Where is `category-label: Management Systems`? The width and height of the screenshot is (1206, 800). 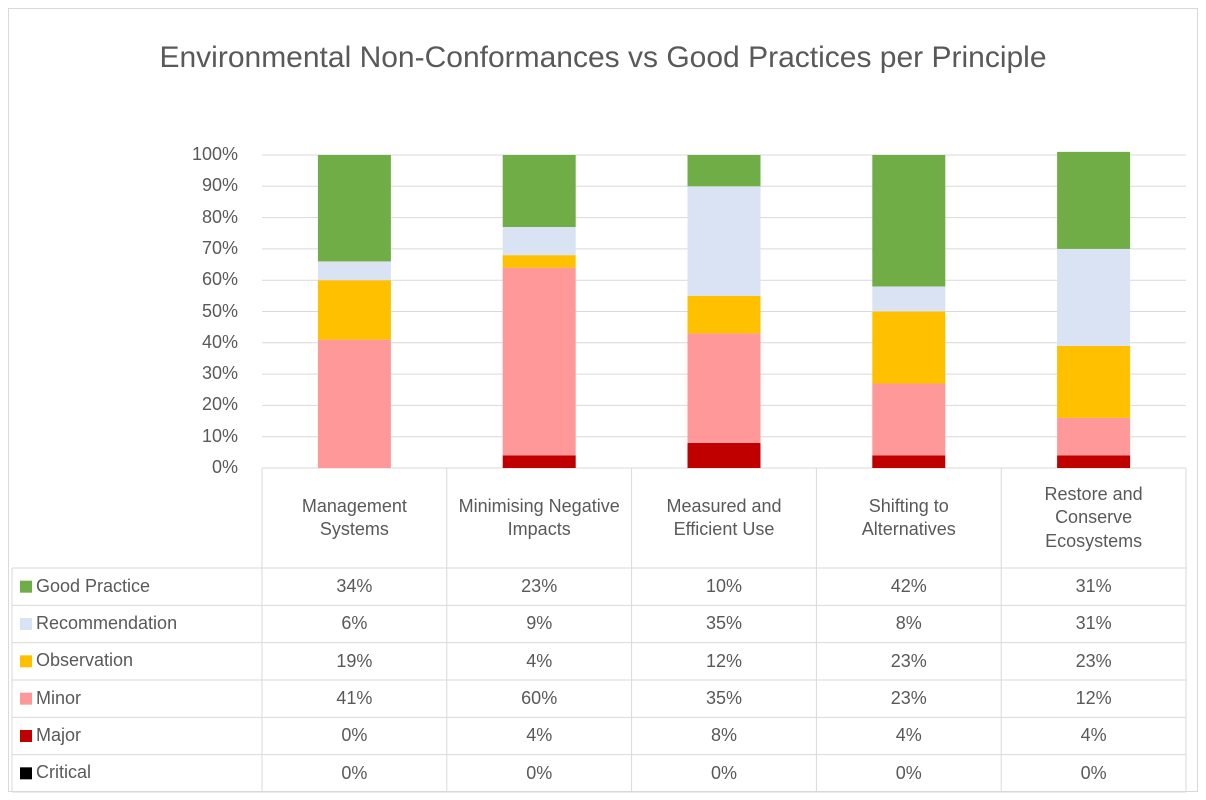
category-label: Management Systems is located at coordinates (354, 517).